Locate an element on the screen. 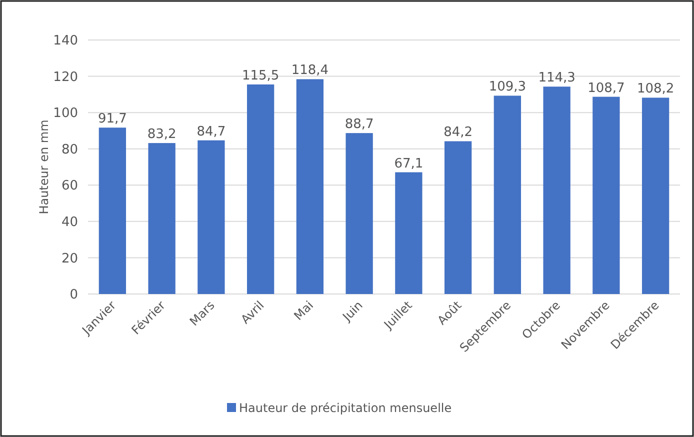 This screenshot has height=437, width=694. data-label: 109,3 is located at coordinates (507, 87).